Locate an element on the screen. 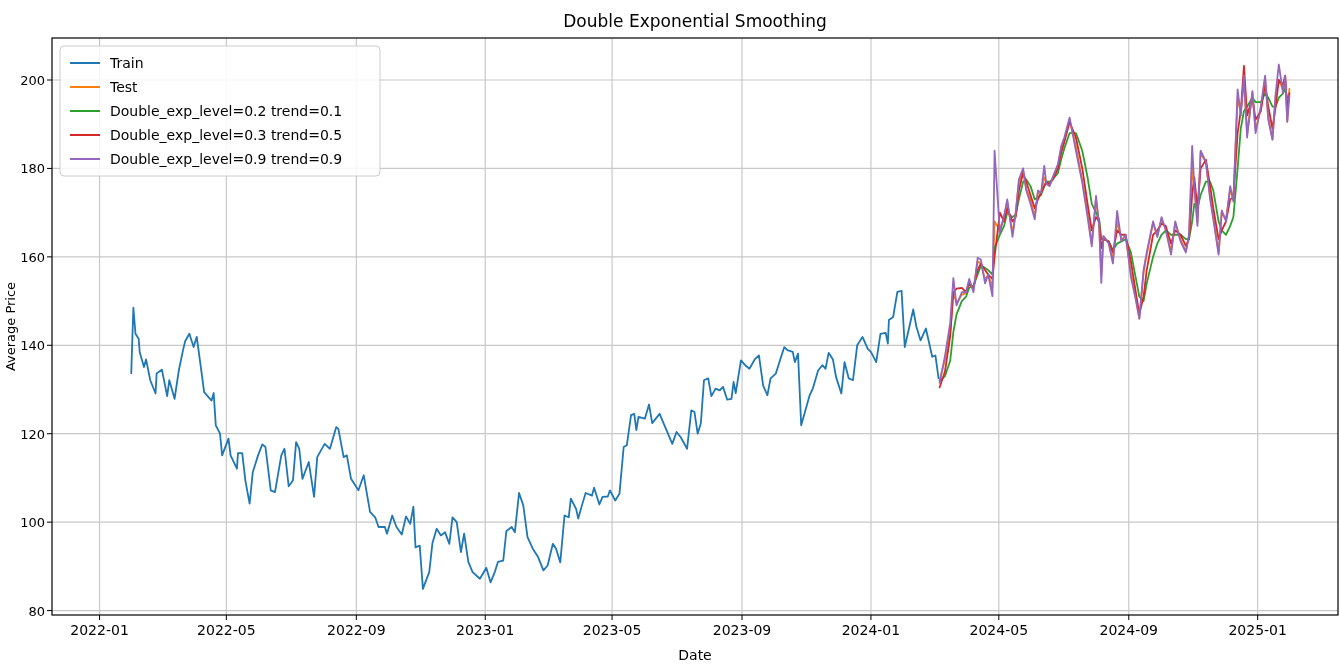 This screenshot has width=1340, height=664. y-tick-label: 180 is located at coordinates (32, 169).